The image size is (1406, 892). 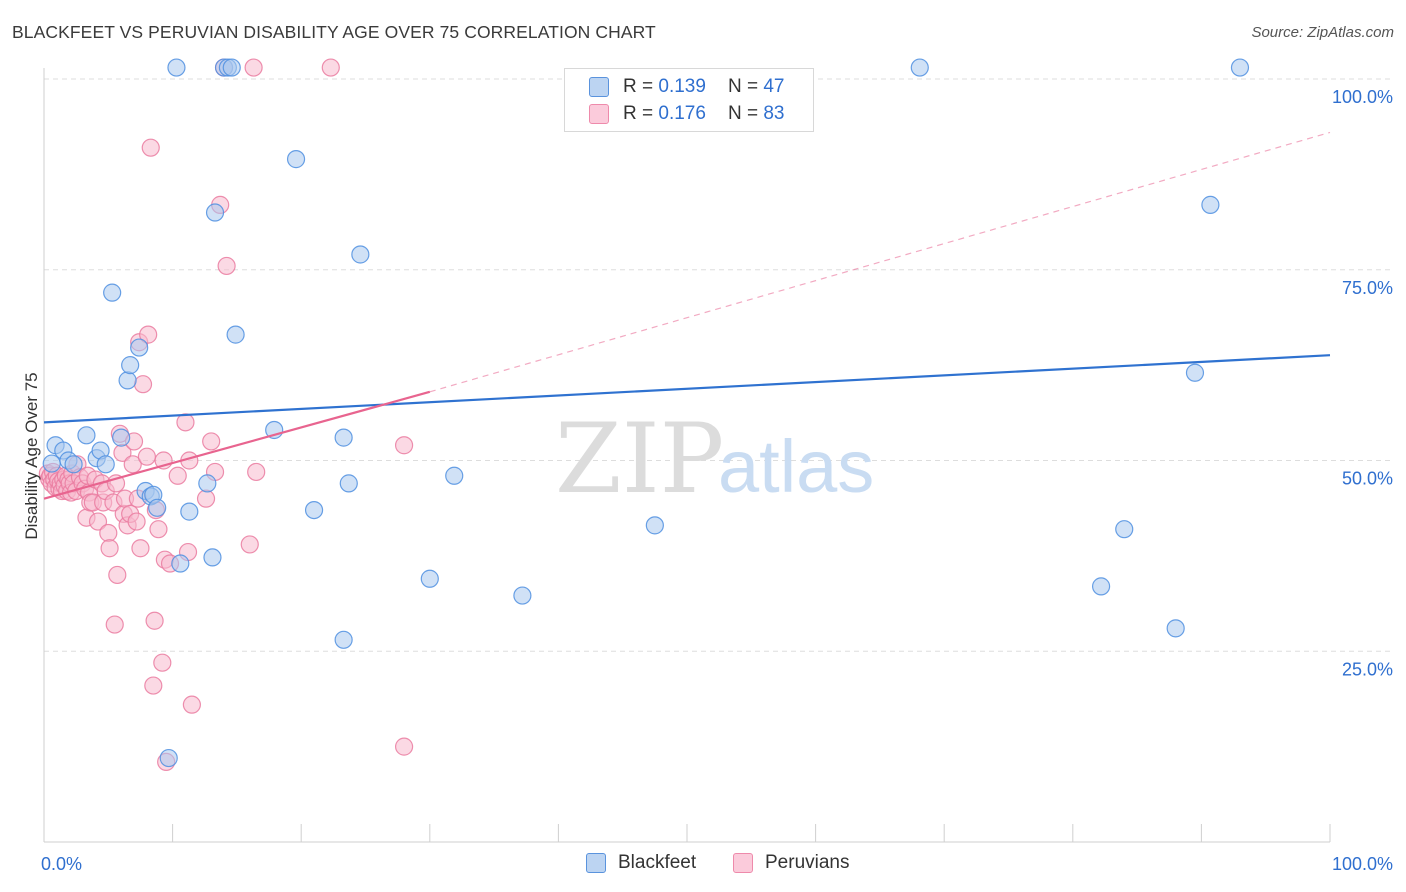 What do you see at coordinates (703, 864) in the screenshot?
I see `series-legend: Blackfeet Peruvians` at bounding box center [703, 864].